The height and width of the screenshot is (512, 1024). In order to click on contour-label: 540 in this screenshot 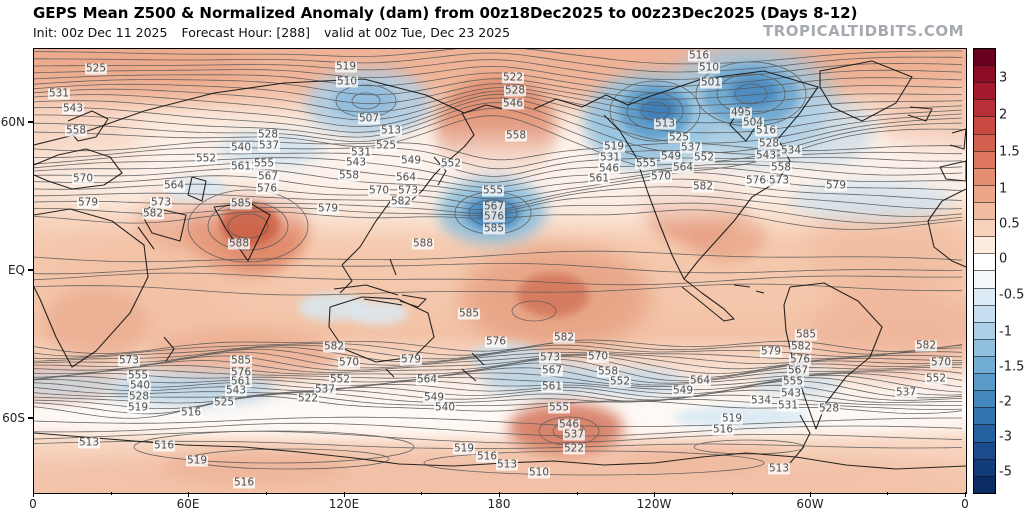, I will do `click(241, 147)`.